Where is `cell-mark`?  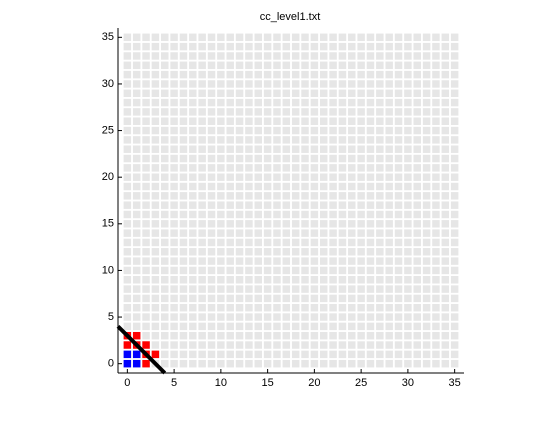
cell-mark is located at coordinates (146, 345).